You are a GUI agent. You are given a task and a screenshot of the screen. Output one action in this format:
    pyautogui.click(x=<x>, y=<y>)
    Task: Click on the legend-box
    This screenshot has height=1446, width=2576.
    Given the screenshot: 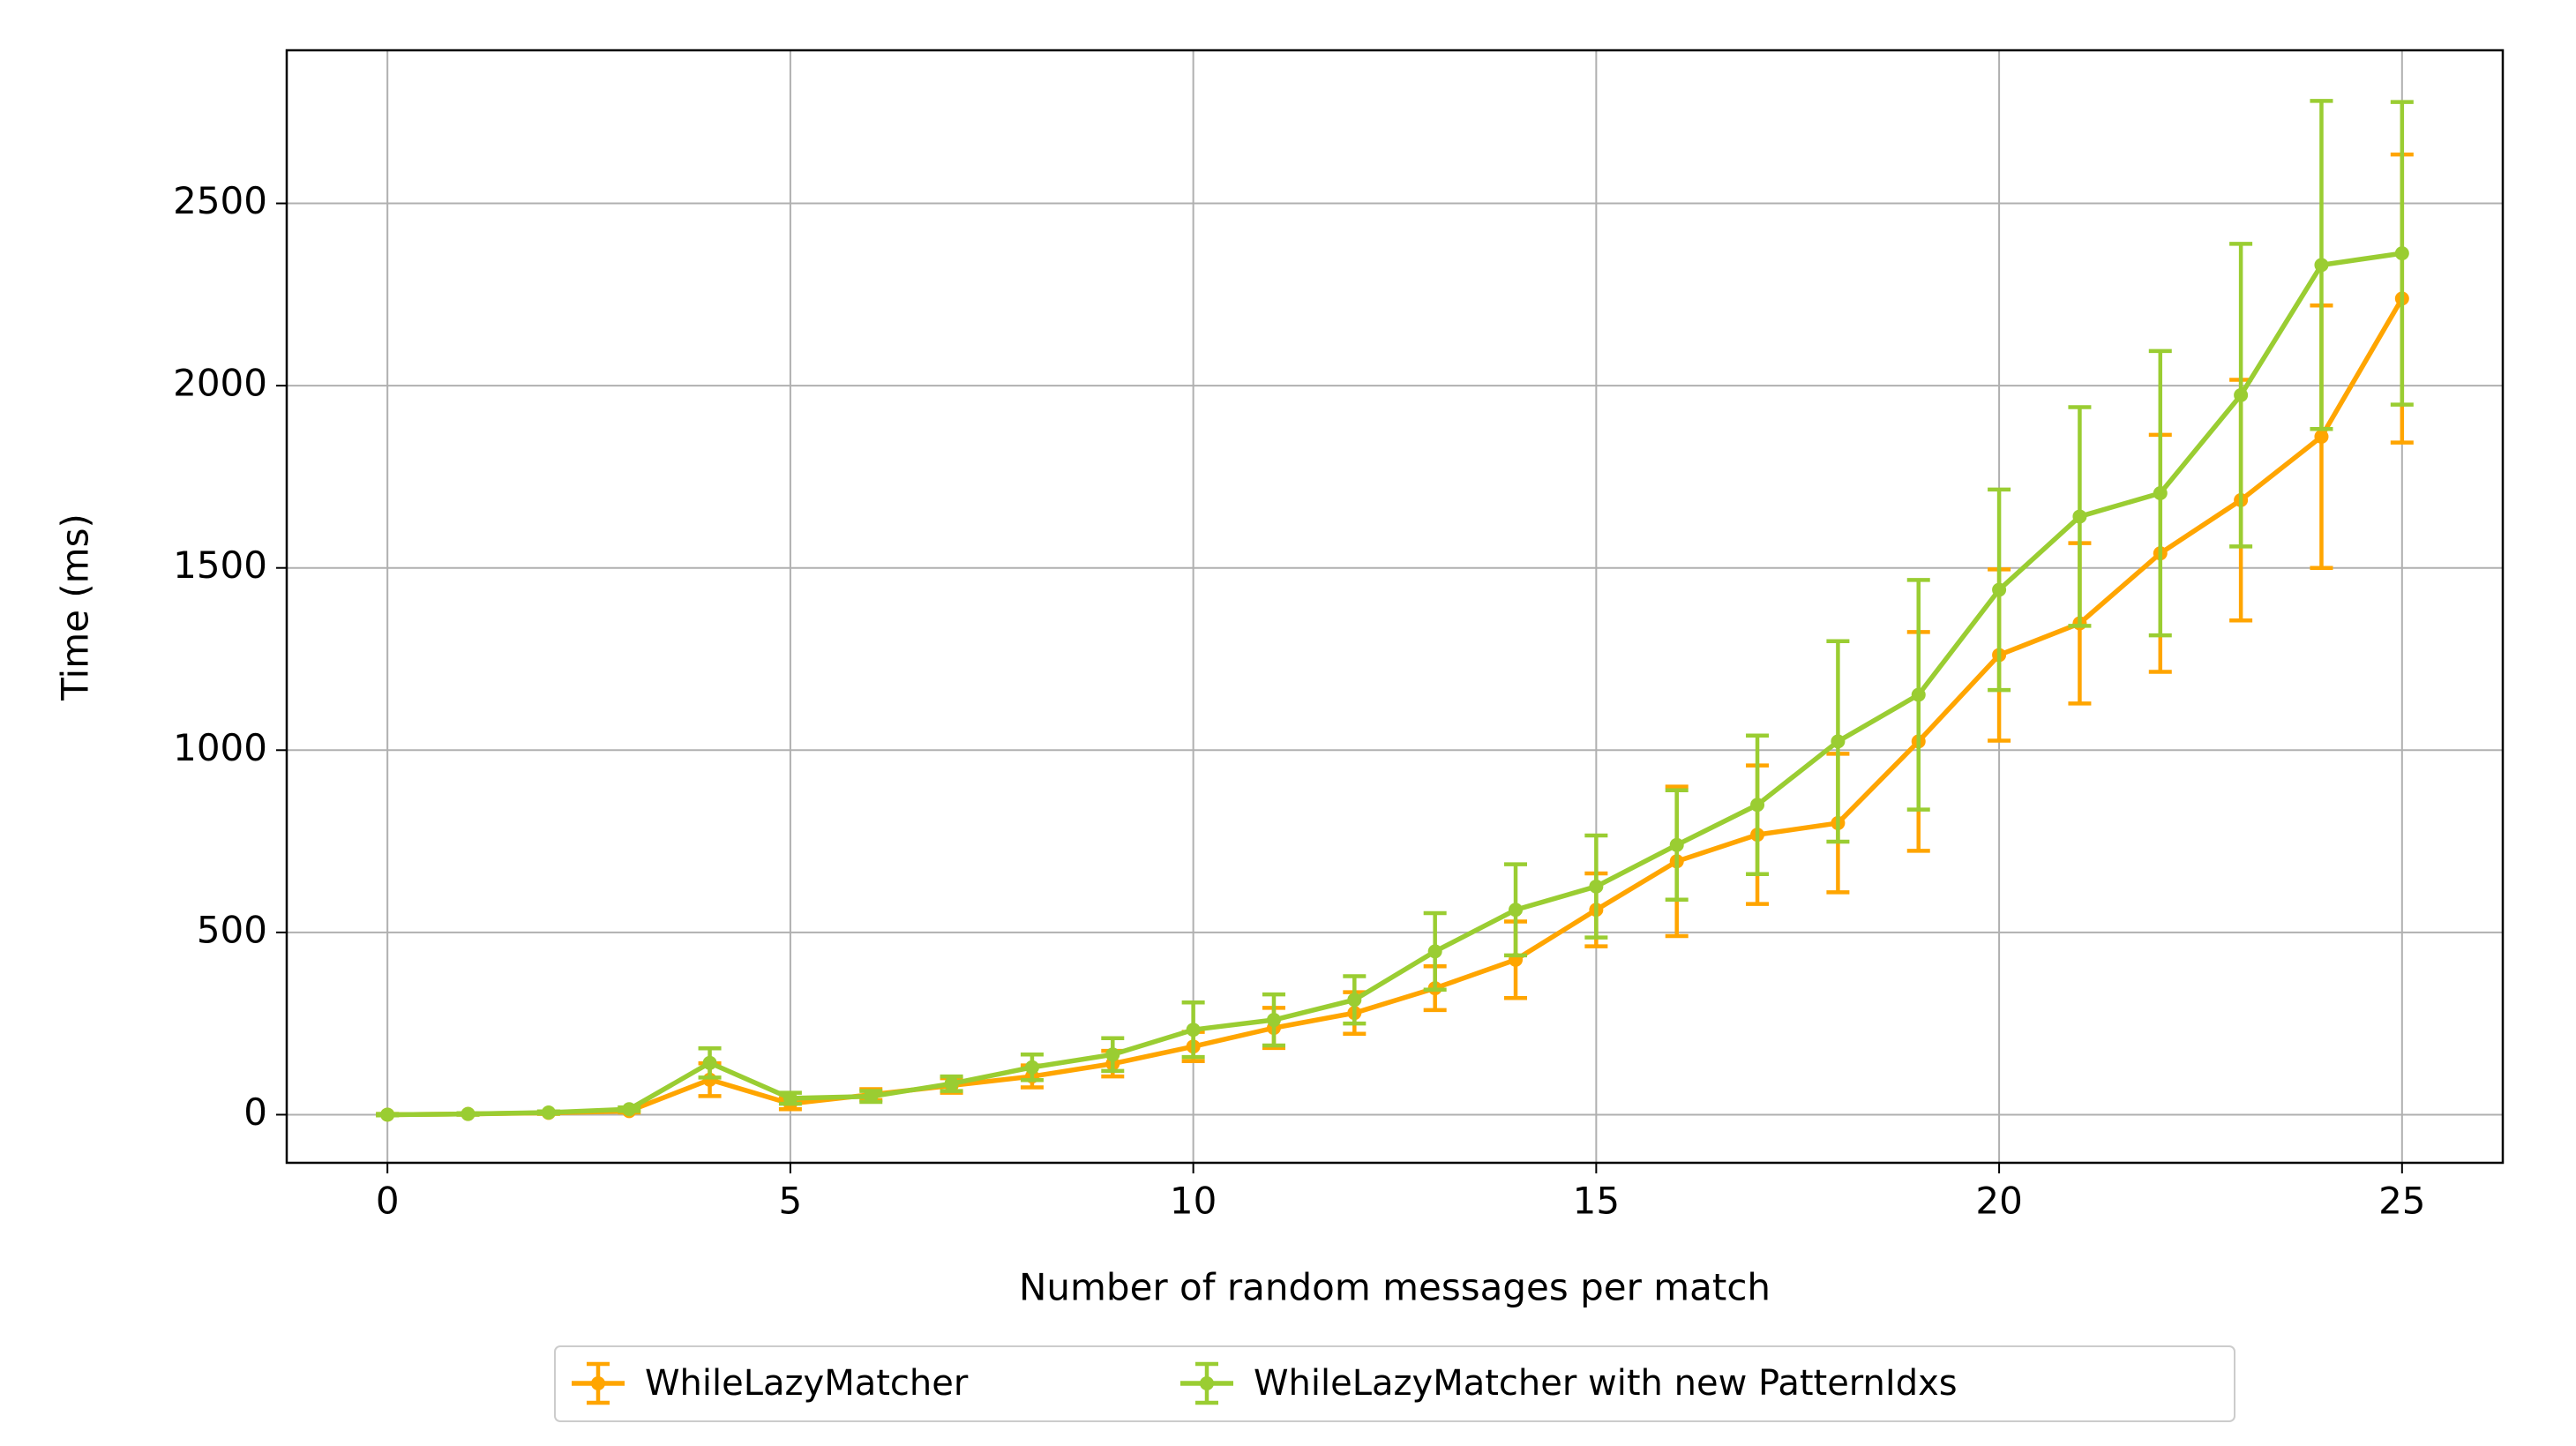 What is the action you would take?
    pyautogui.click(x=1395, y=1383)
    